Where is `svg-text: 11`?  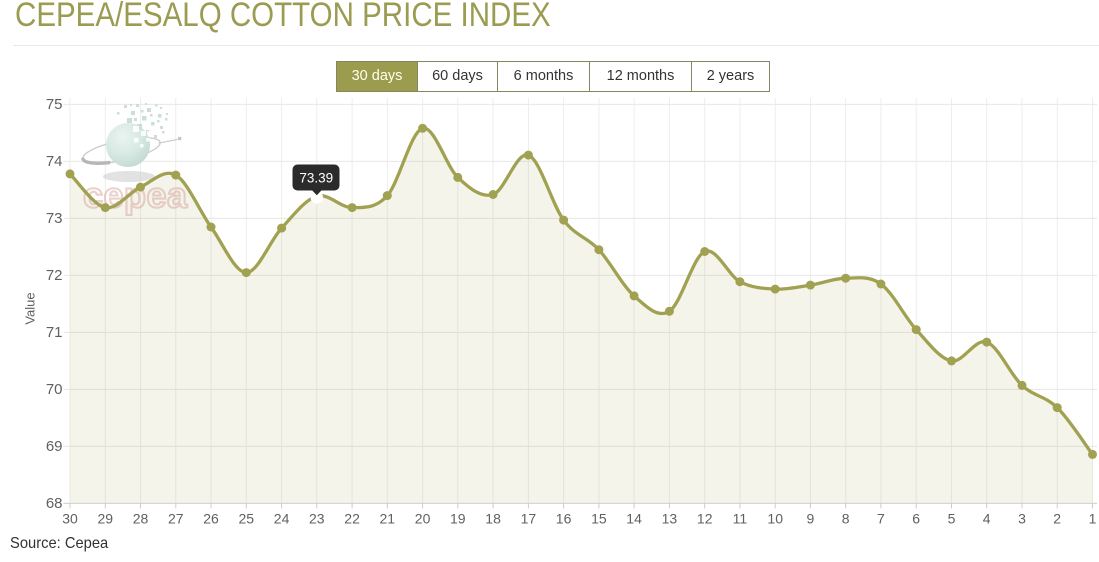
svg-text: 11 is located at coordinates (740, 519).